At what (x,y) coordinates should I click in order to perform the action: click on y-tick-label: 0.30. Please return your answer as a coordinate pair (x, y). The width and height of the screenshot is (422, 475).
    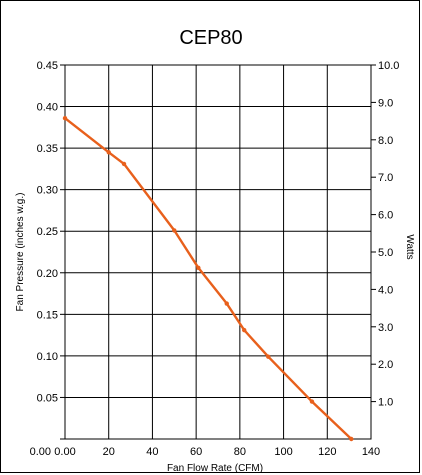
    Looking at the image, I should click on (47, 191).